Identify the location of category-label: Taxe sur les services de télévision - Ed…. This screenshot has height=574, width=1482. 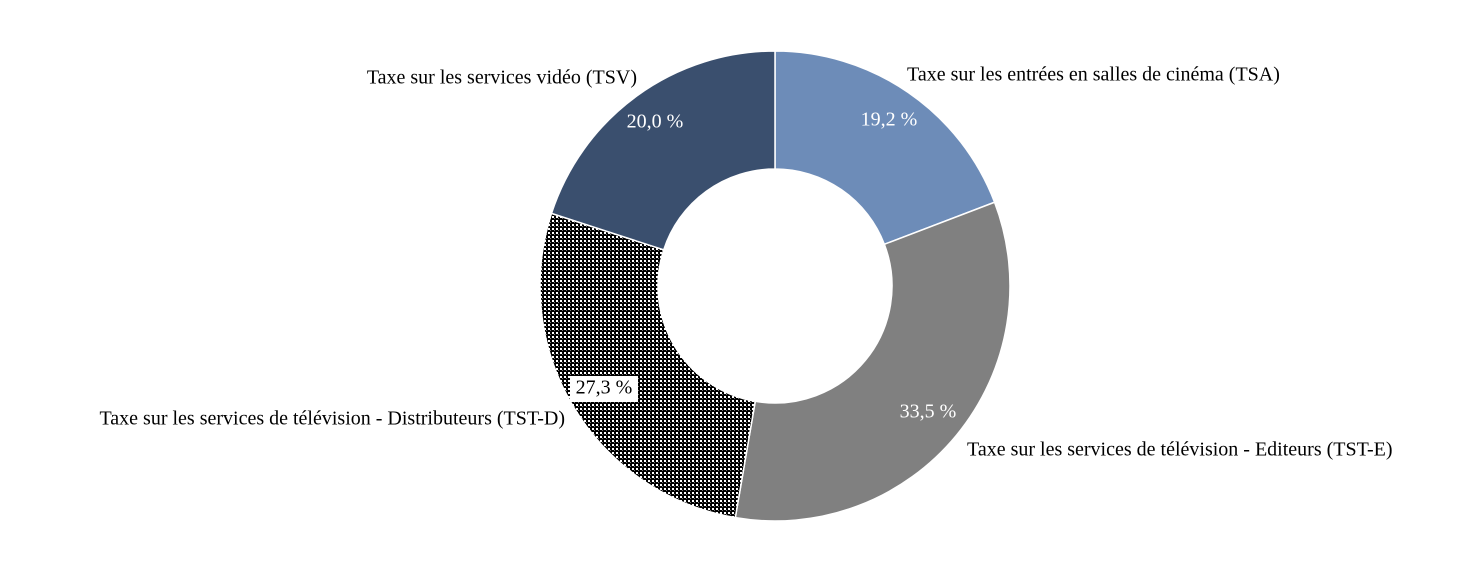
(1180, 450).